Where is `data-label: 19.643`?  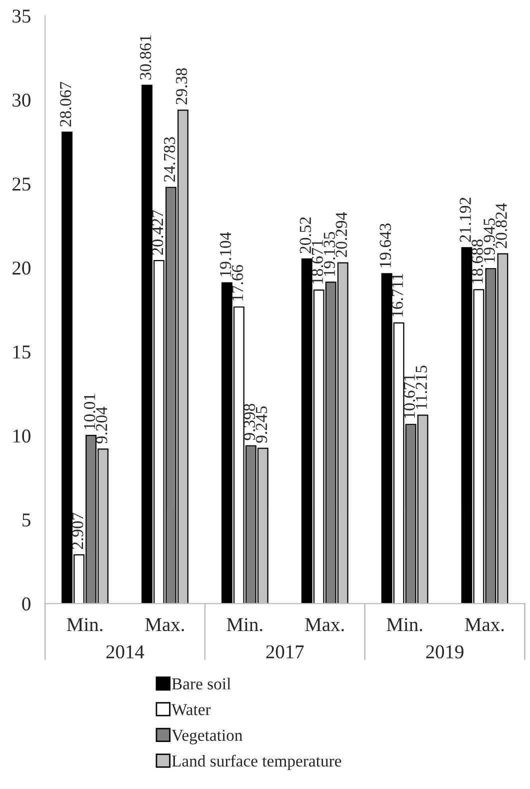 data-label: 19.643 is located at coordinates (386, 245).